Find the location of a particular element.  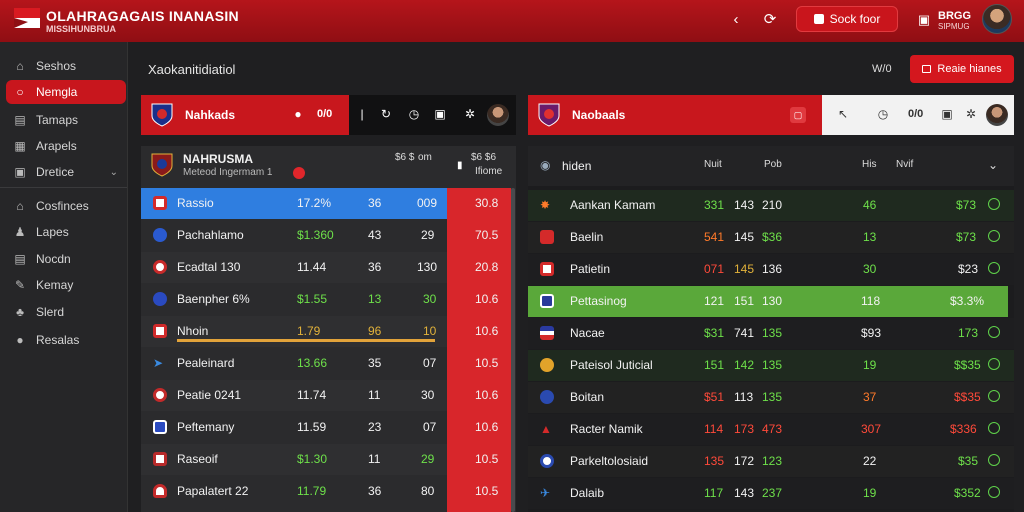

toggle-icon: ● is located at coordinates (298, 114).